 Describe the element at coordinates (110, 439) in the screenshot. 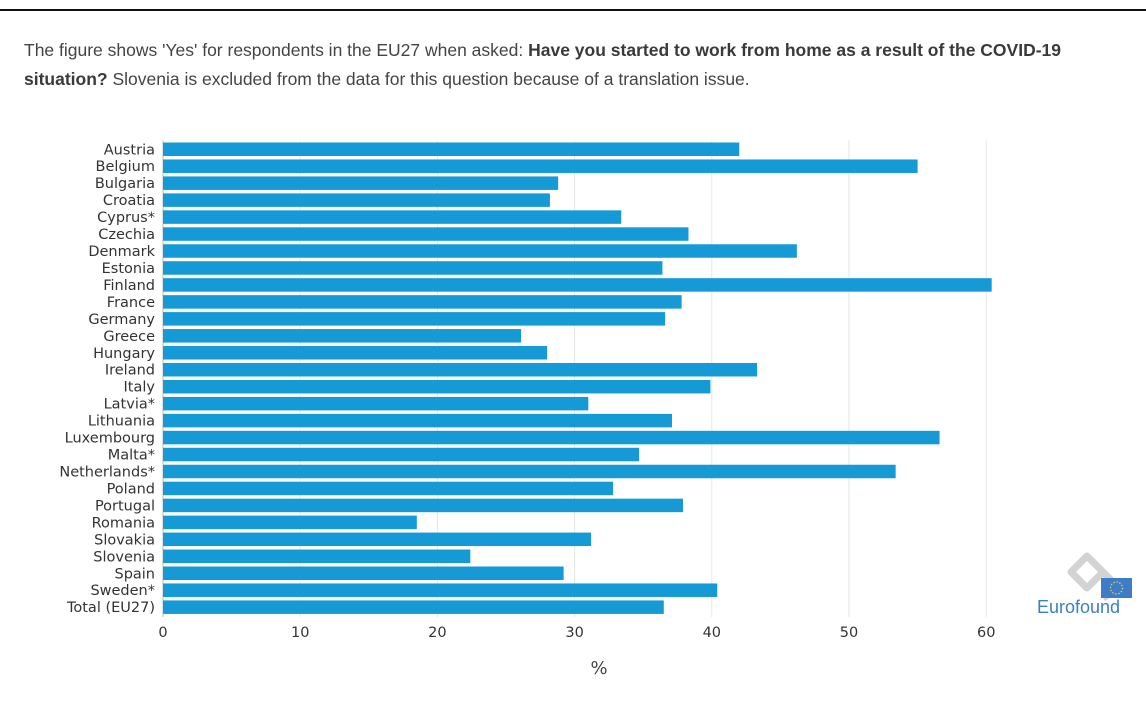

I see `category-label: Luxembourg` at that location.